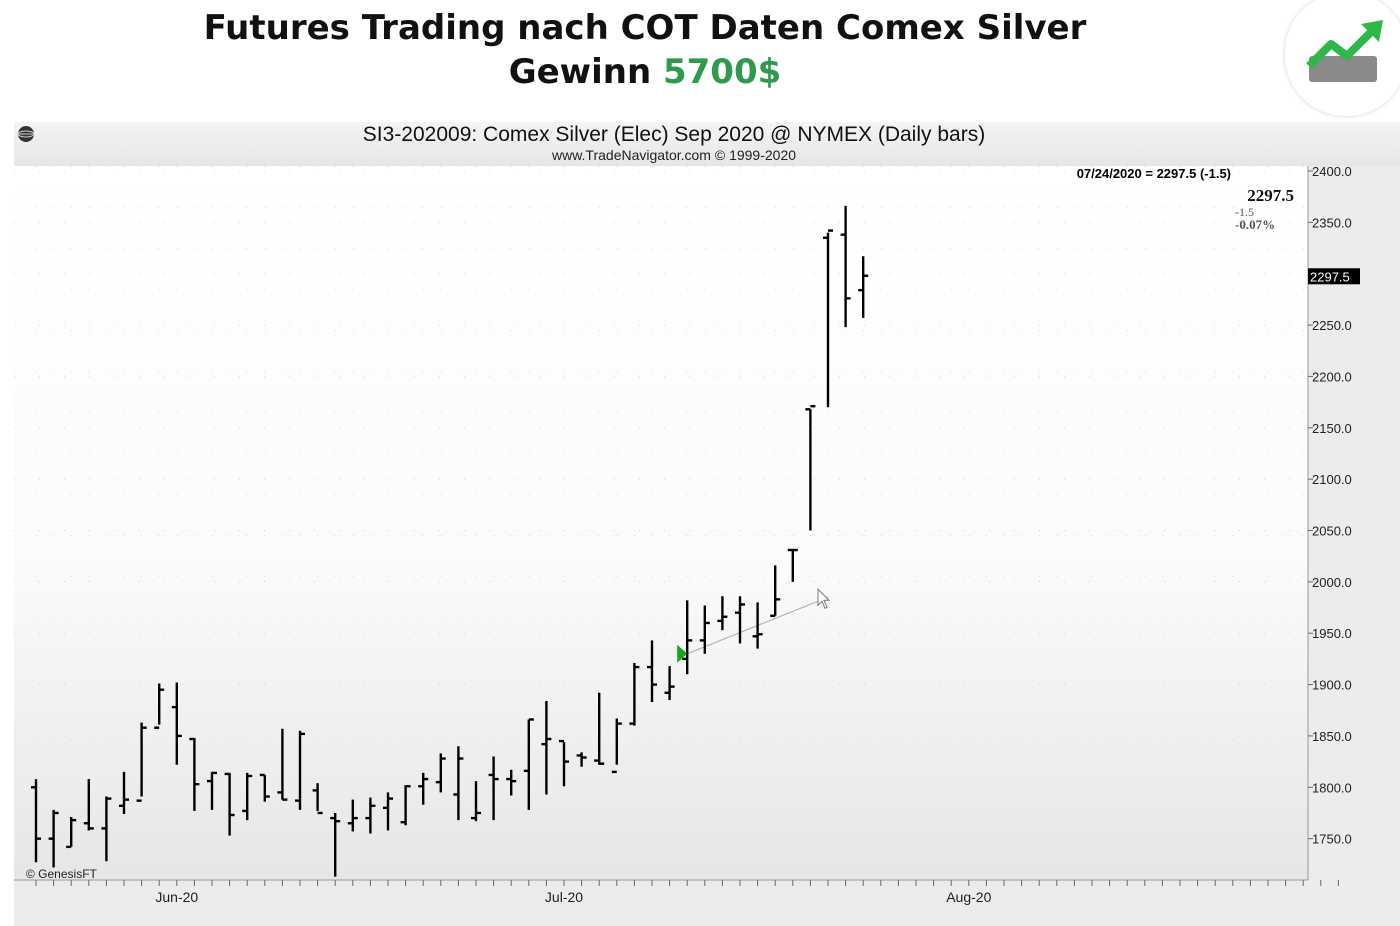 The width and height of the screenshot is (1400, 926). I want to click on y-tick-label: 2050.0, so click(1332, 531).